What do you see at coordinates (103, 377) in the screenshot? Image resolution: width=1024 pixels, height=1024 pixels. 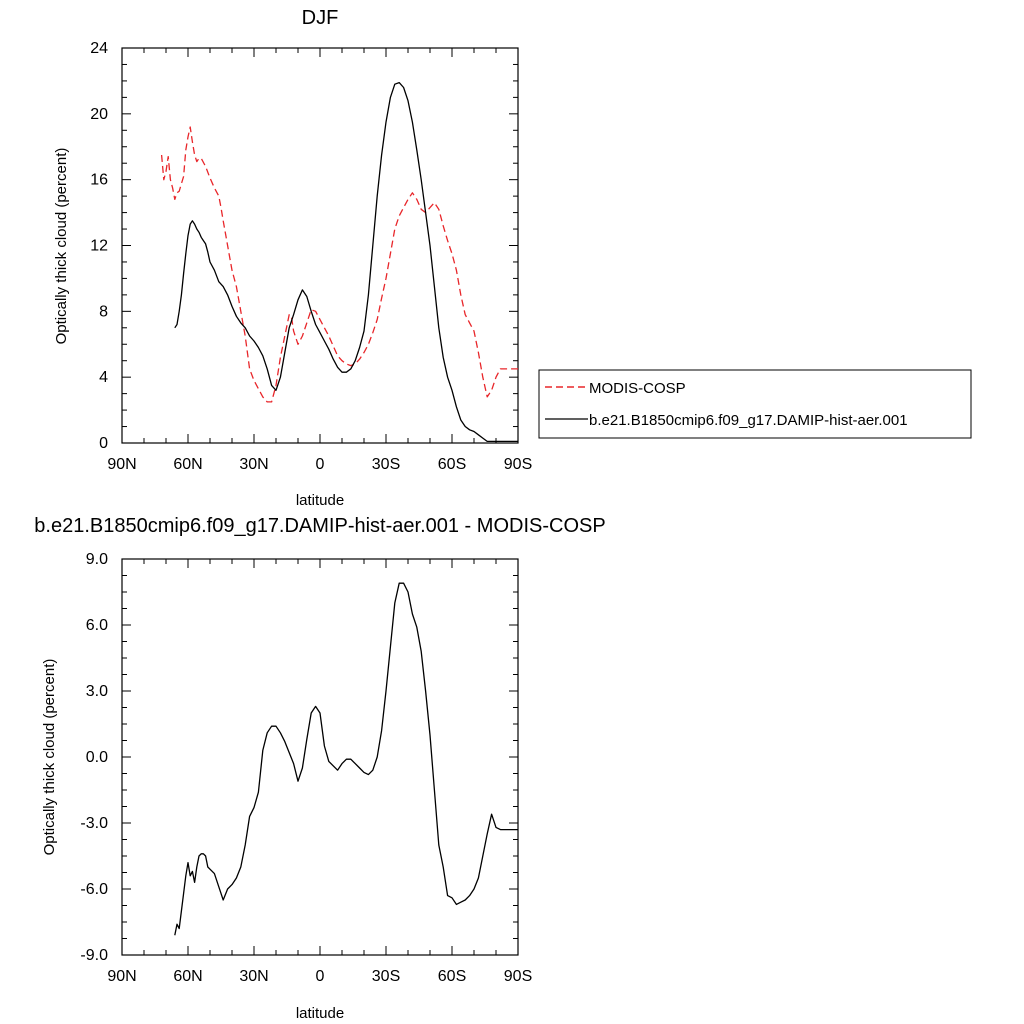 I see `y-tick-label: 4` at bounding box center [103, 377].